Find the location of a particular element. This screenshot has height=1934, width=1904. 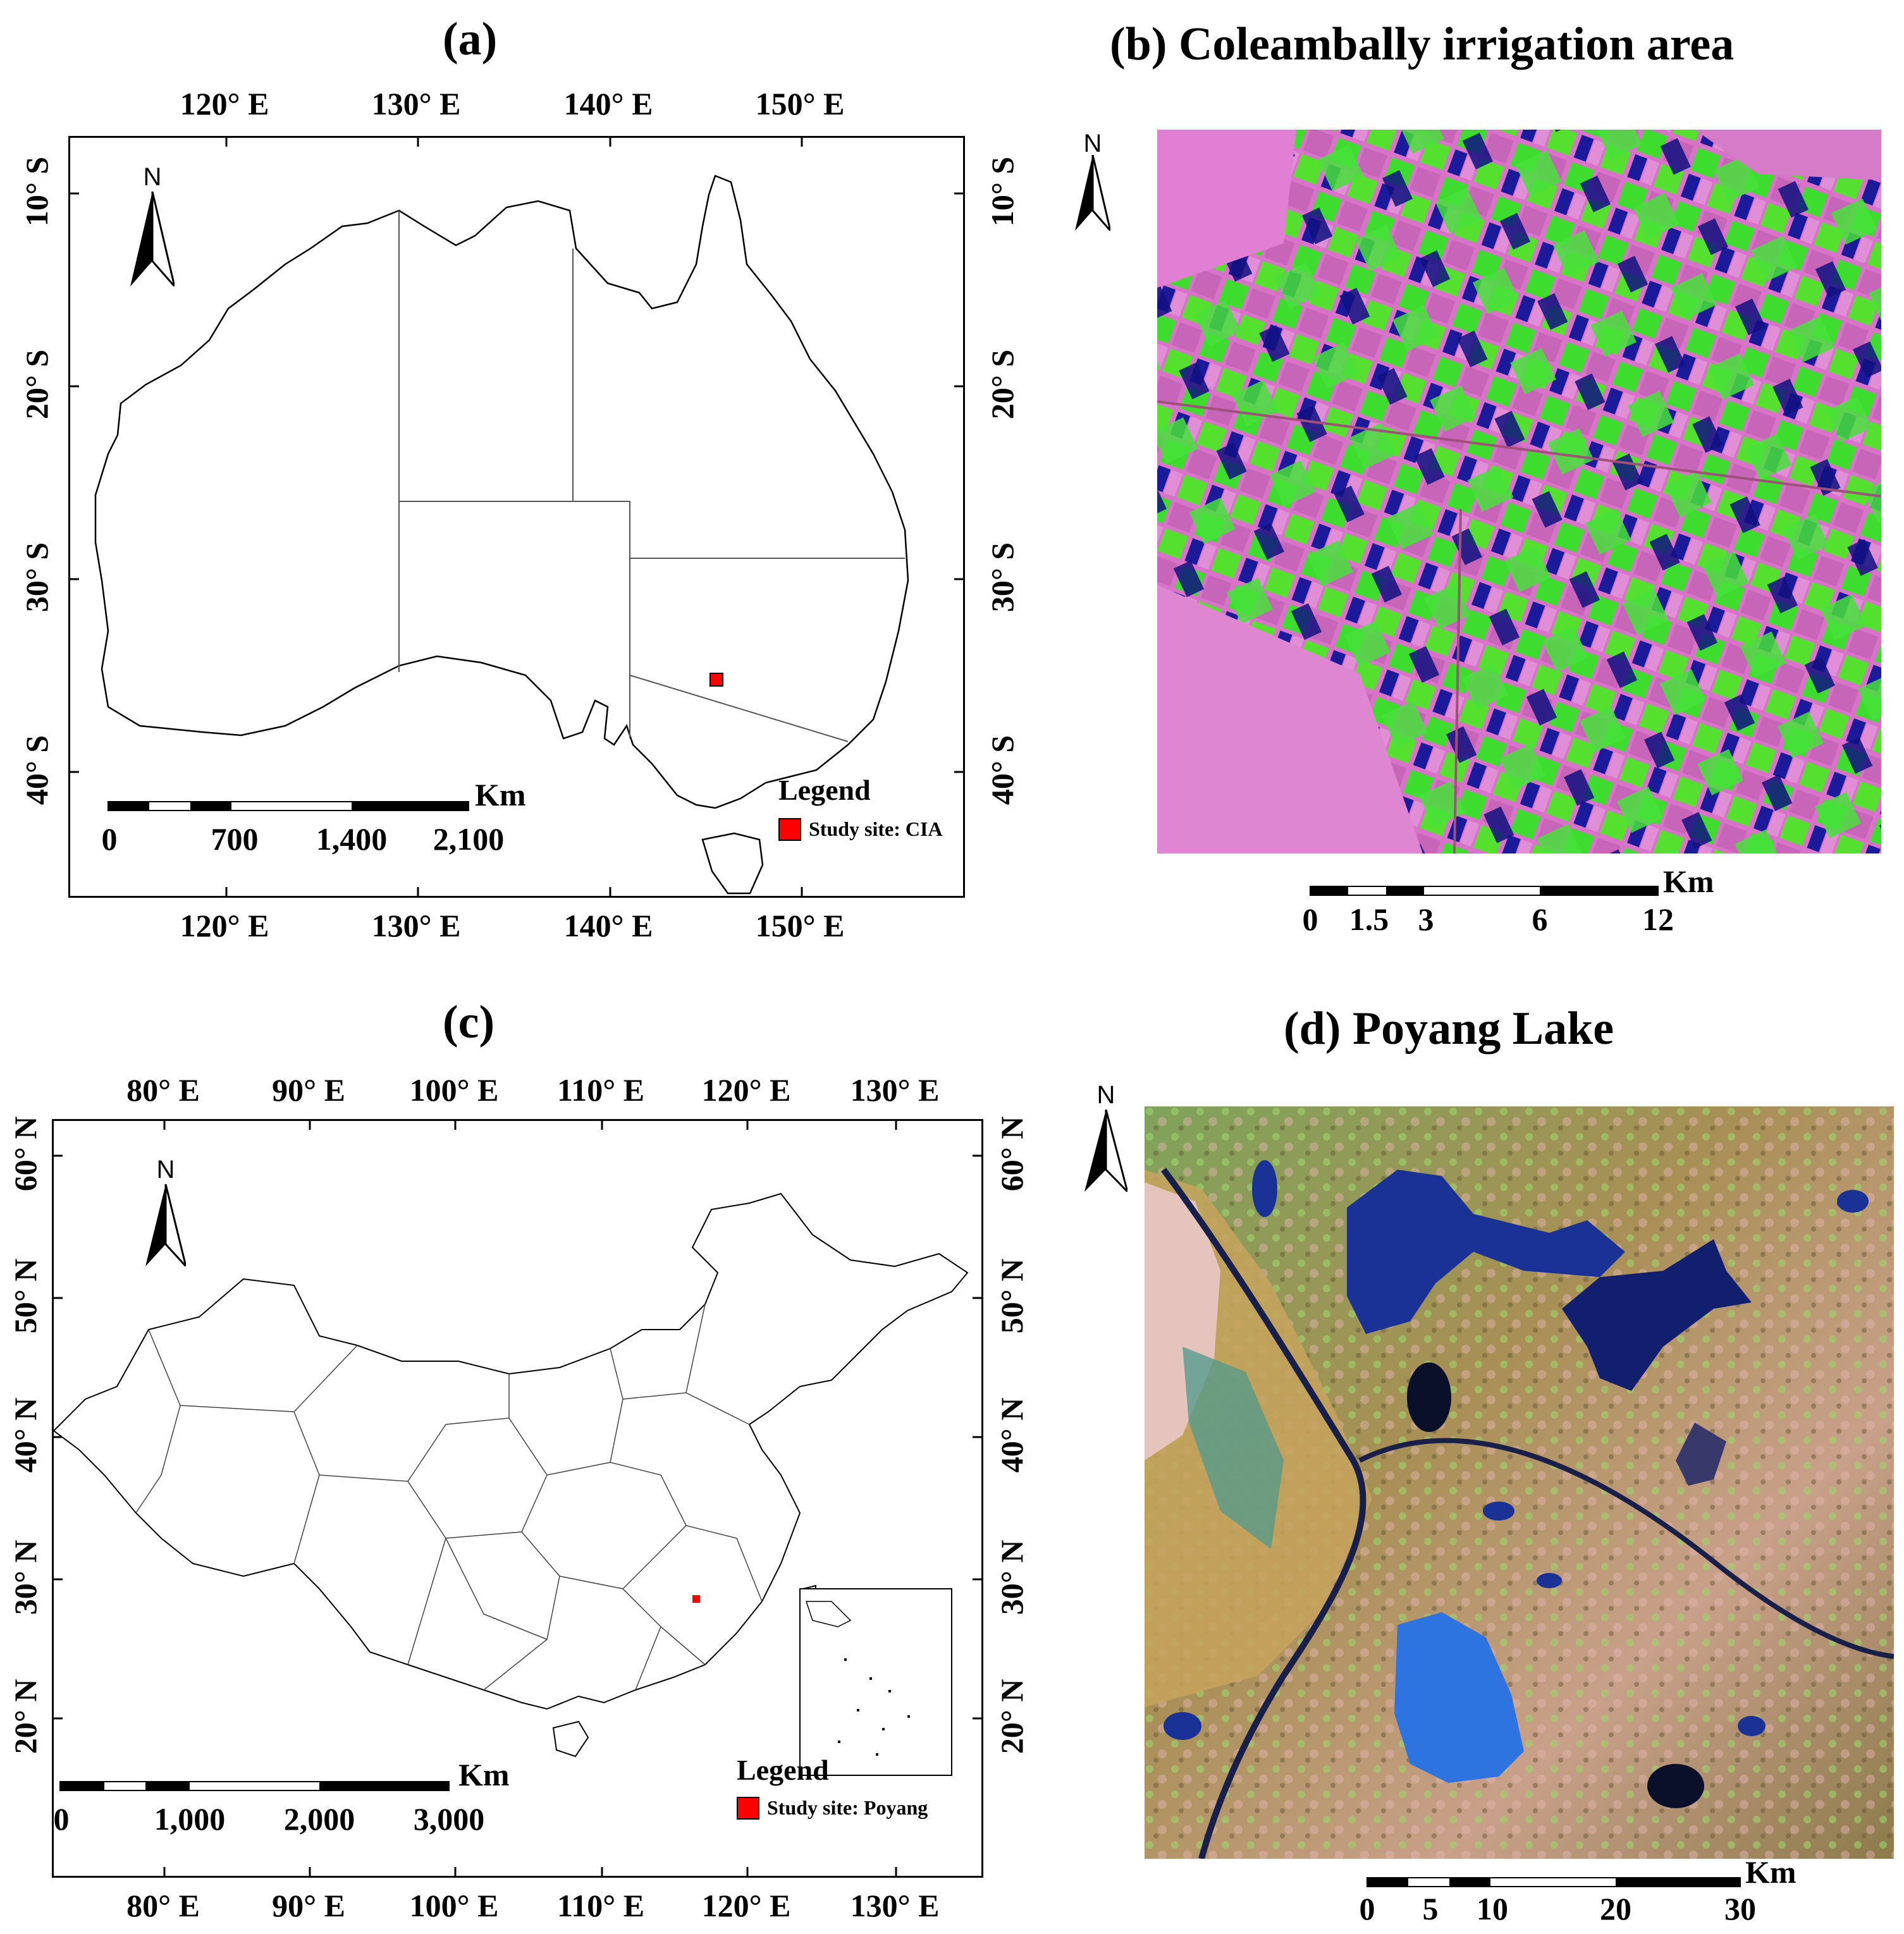

scale-unit-c: Km is located at coordinates (484, 1774).